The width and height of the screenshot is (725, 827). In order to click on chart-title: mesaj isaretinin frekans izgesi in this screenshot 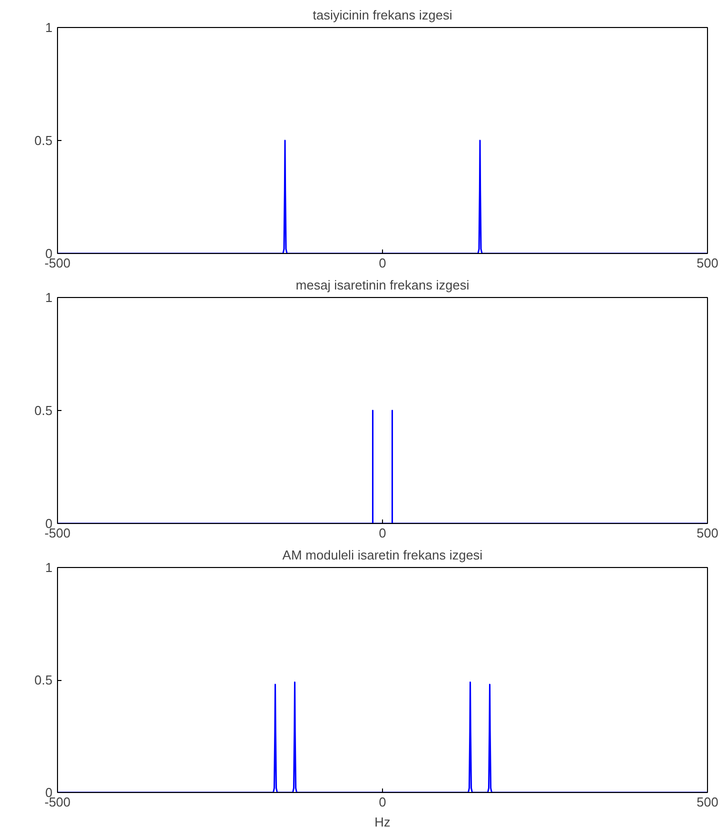, I will do `click(383, 285)`.